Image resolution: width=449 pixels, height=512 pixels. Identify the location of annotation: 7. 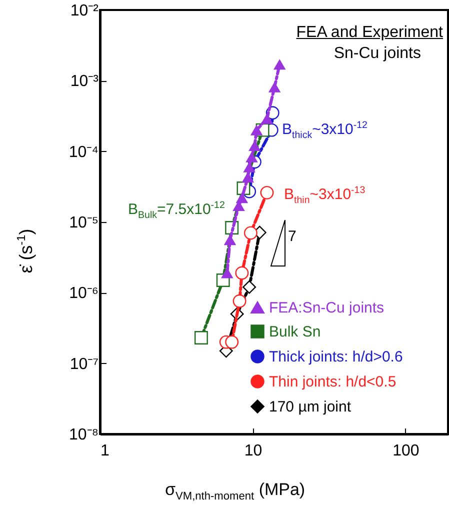
(292, 236).